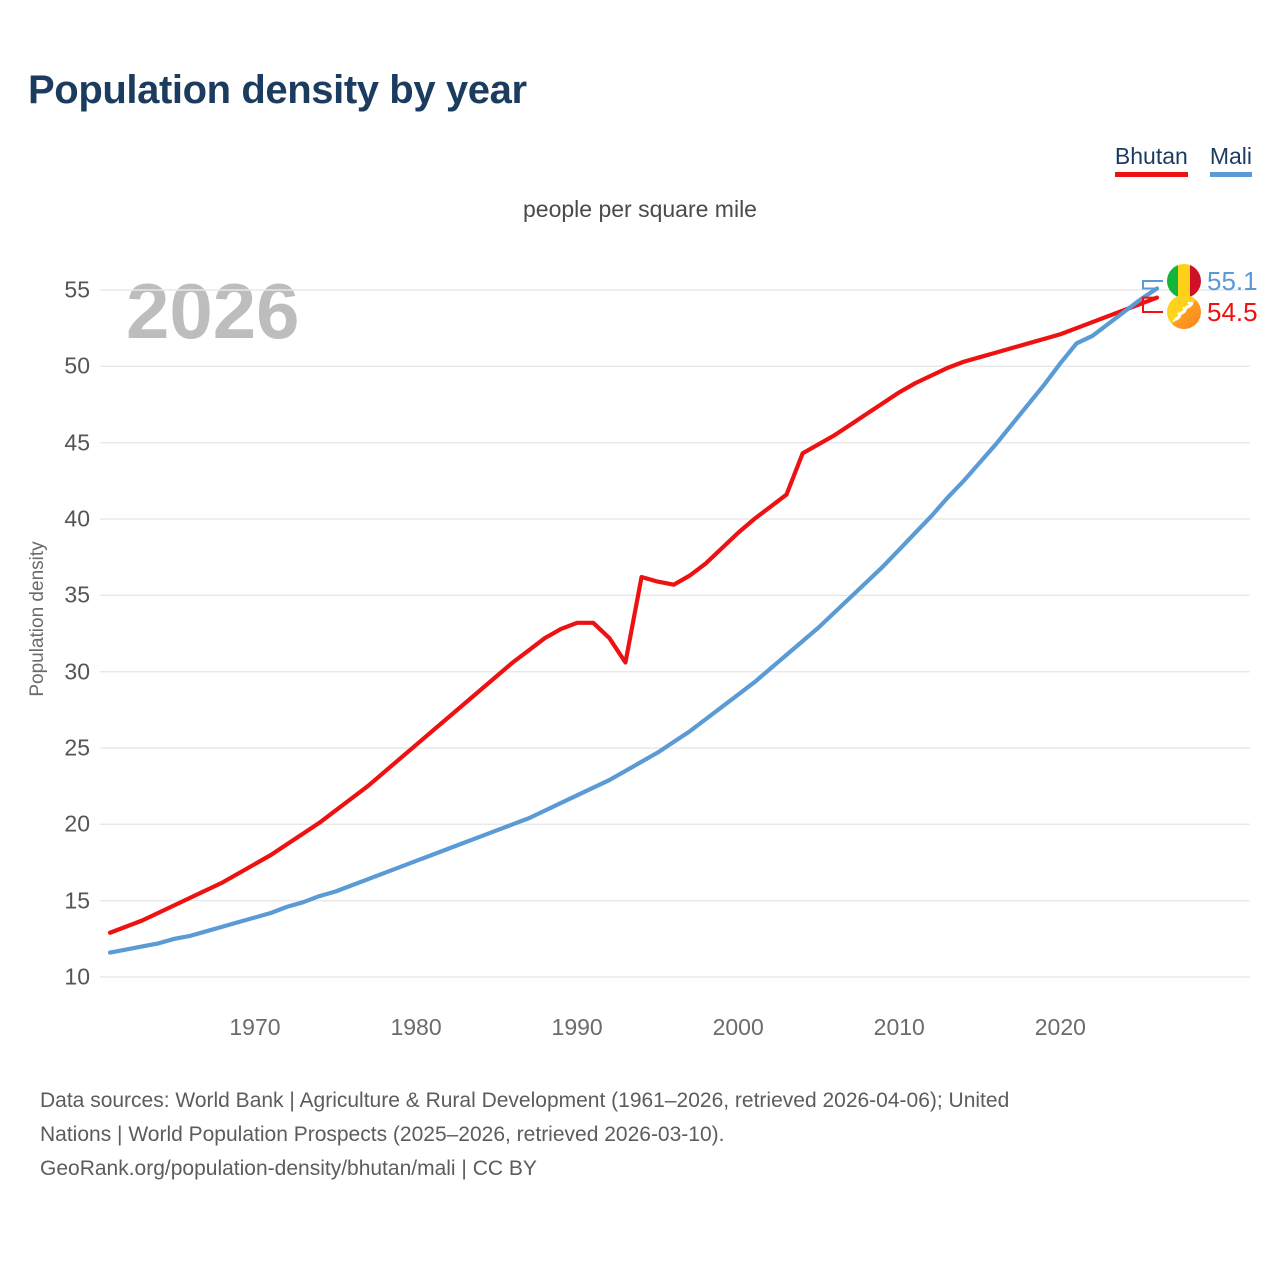 The height and width of the screenshot is (1280, 1280). Describe the element at coordinates (277, 90) in the screenshot. I see `page-title: Population density by year` at that location.